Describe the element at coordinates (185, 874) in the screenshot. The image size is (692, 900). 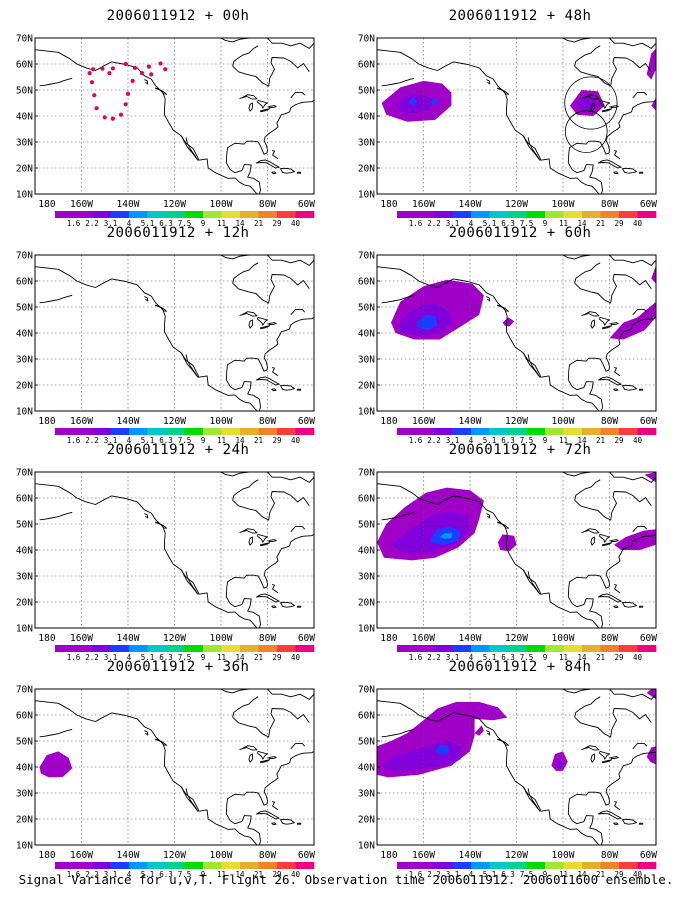
I see `colorbar-label: 7.5` at that location.